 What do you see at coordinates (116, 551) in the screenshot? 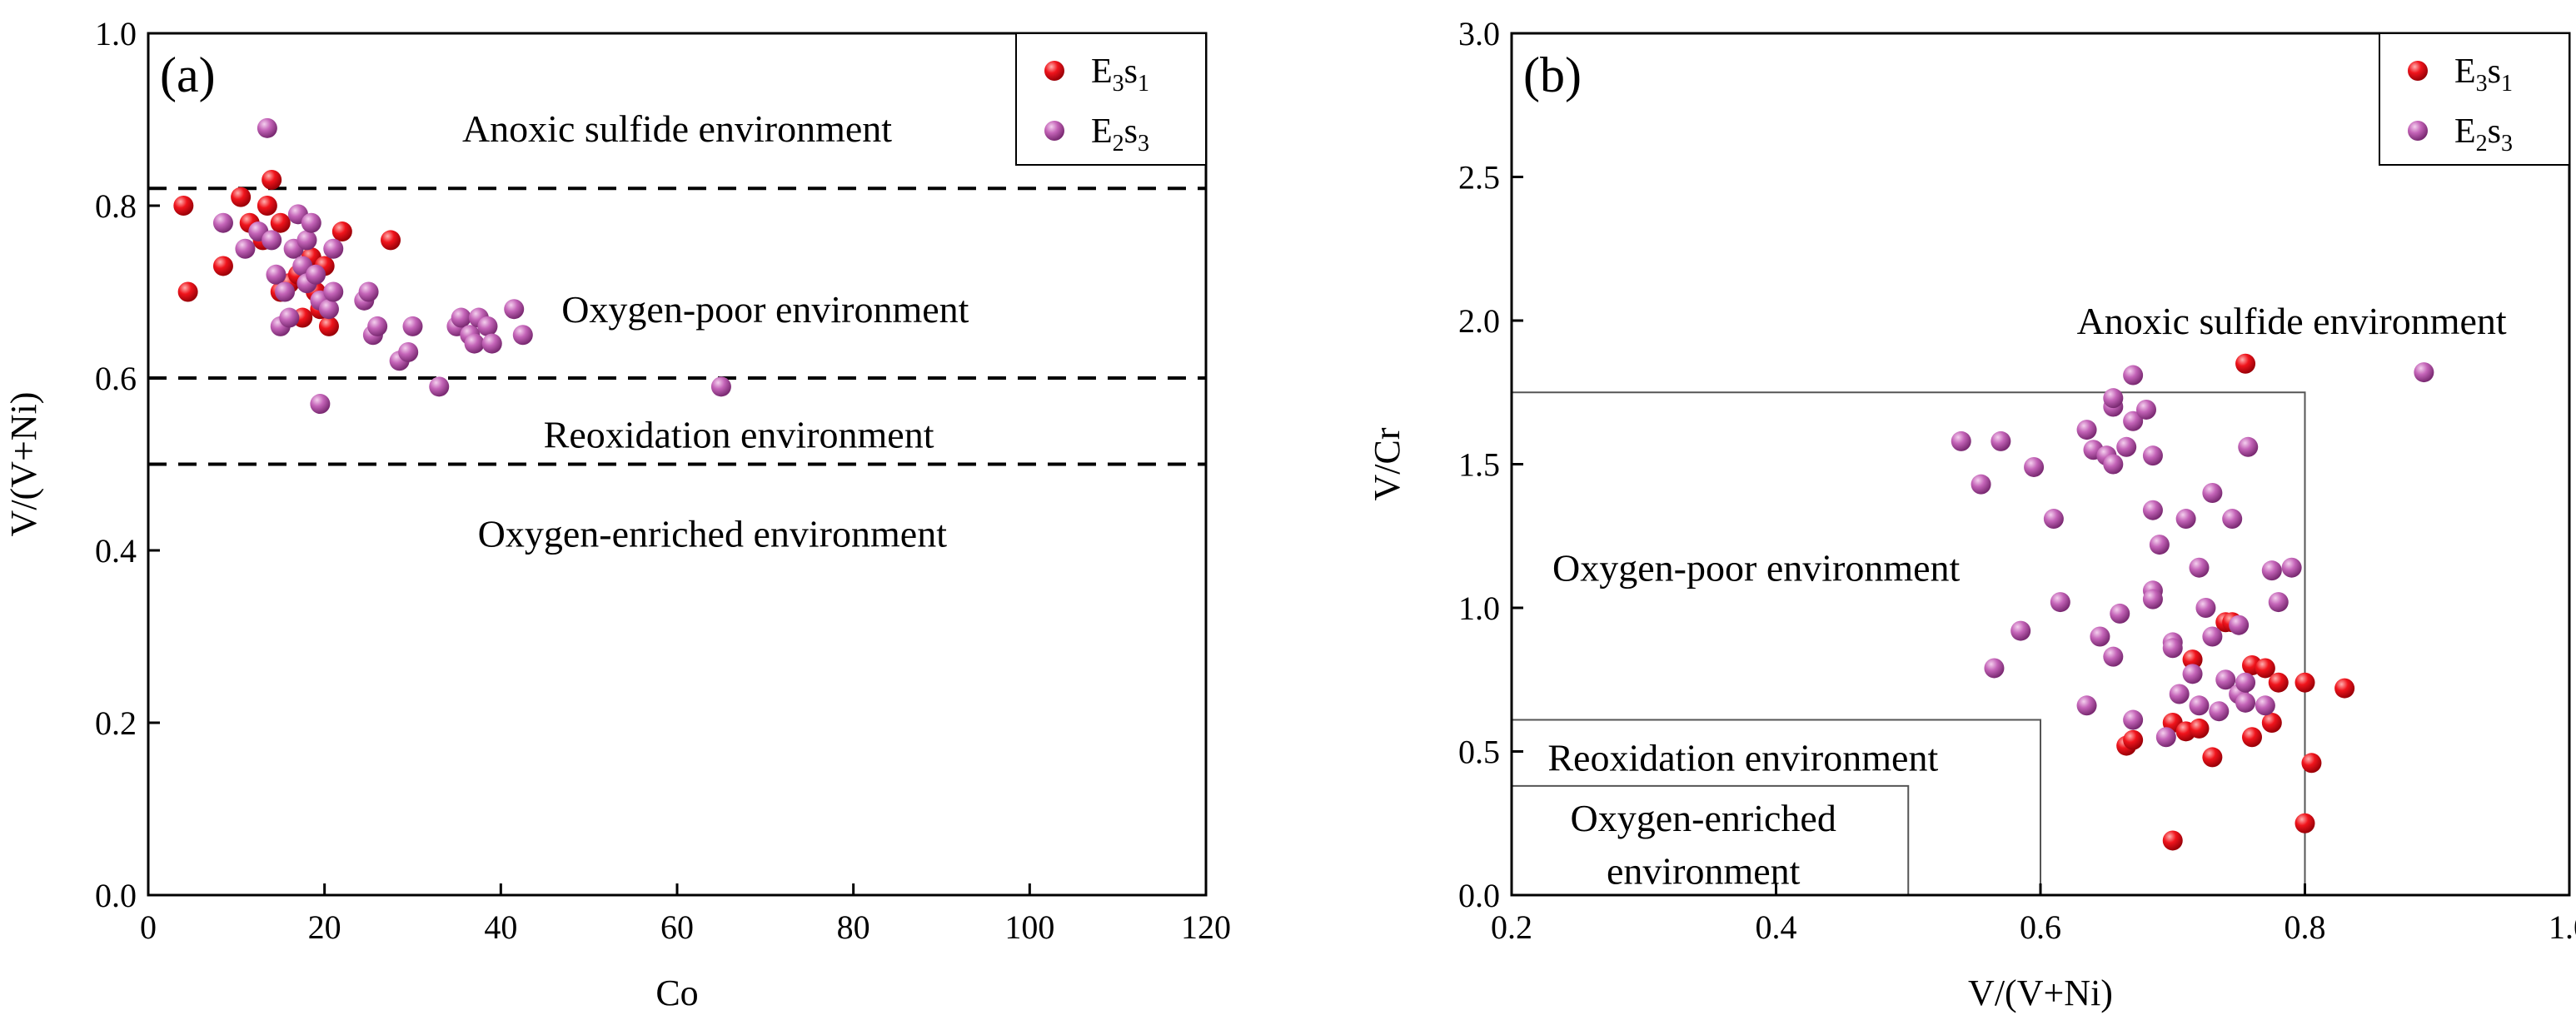
I see `y-tick-label: 0.4` at bounding box center [116, 551].